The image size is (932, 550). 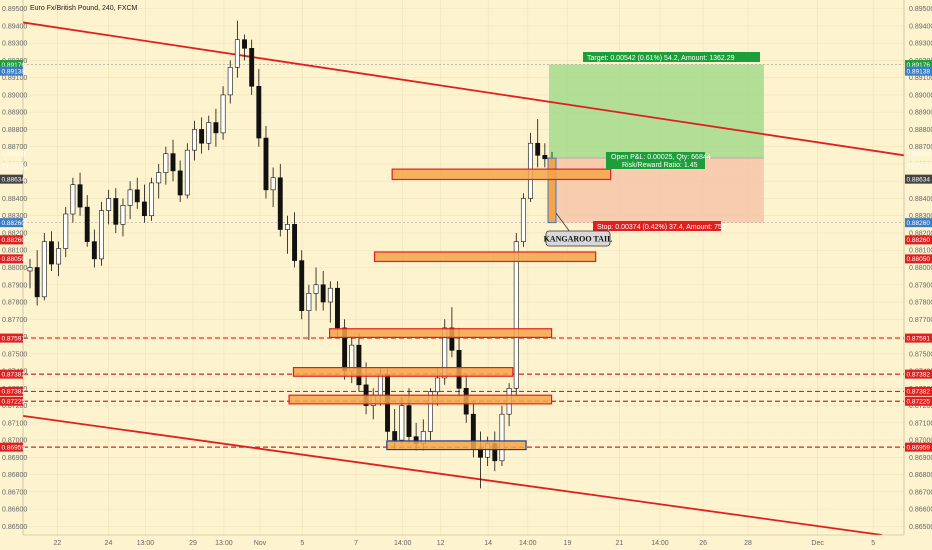 What do you see at coordinates (466, 542) in the screenshot?
I see `time-axis-panel` at bounding box center [466, 542].